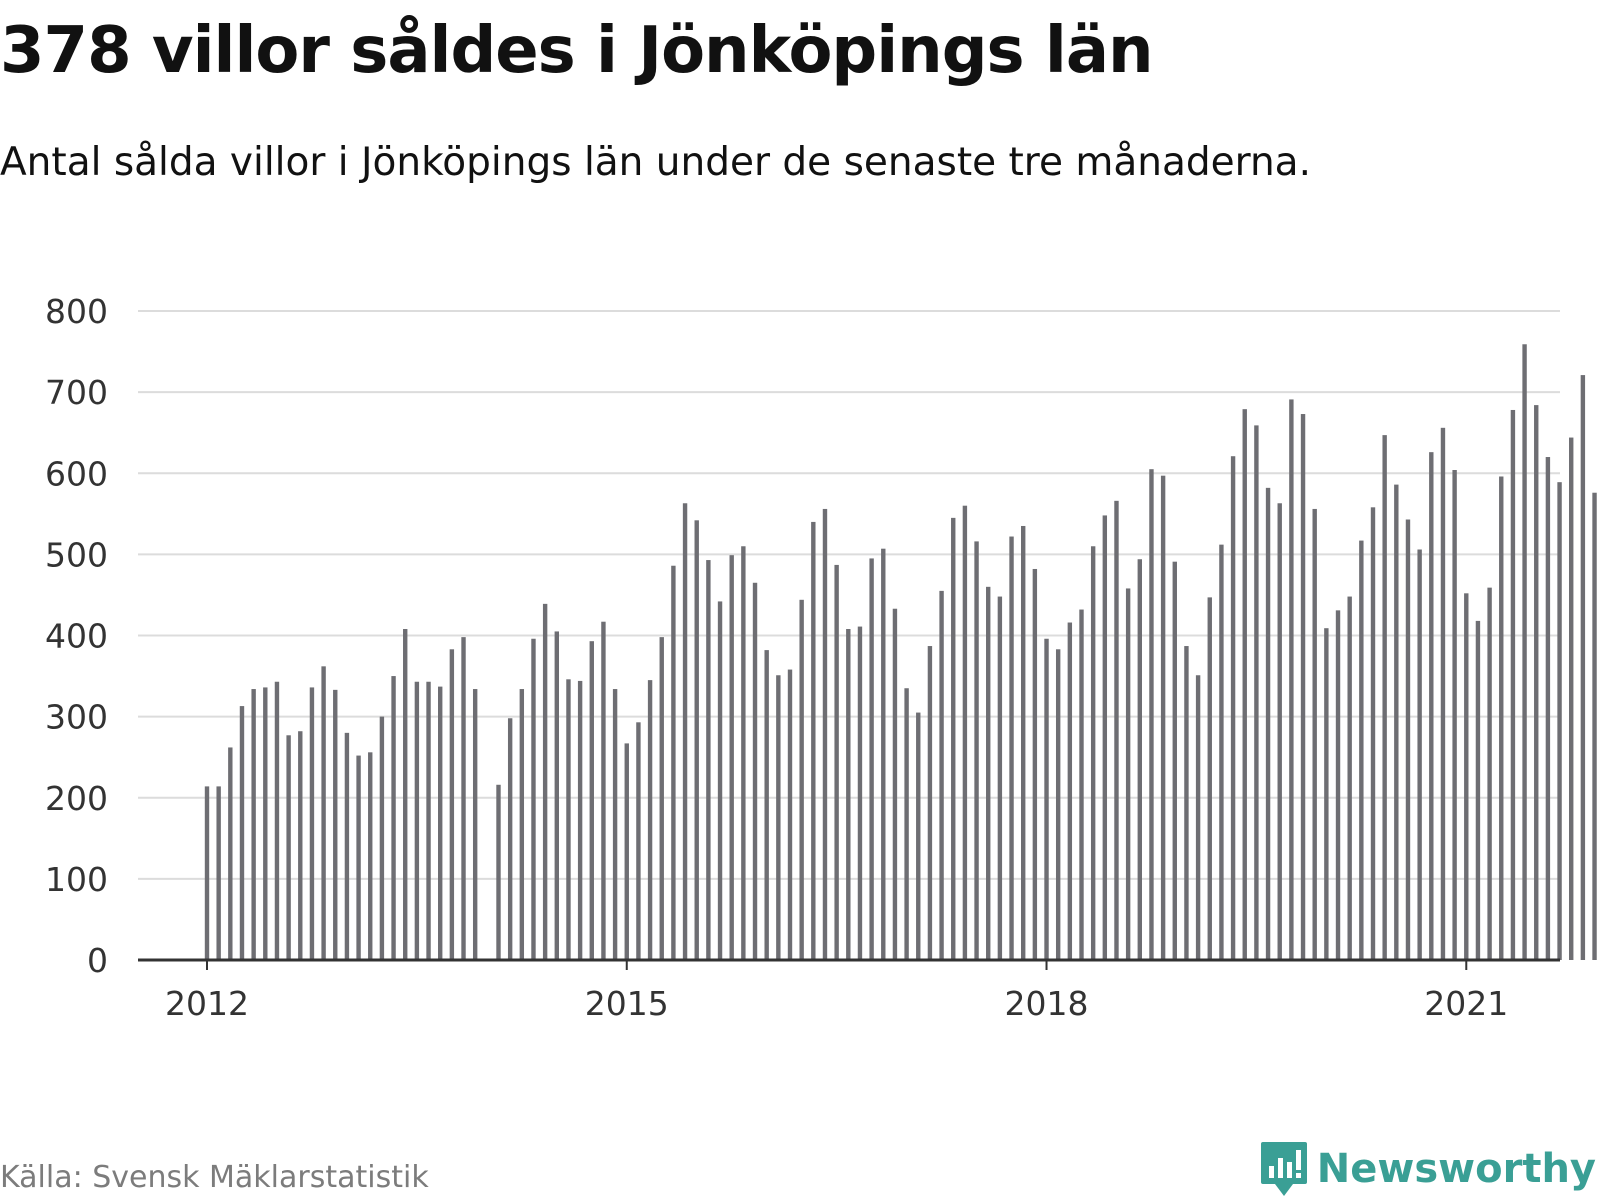 The width and height of the screenshot is (1600, 1200). Describe the element at coordinates (97, 960) in the screenshot. I see `y-tick-label: 0` at that location.